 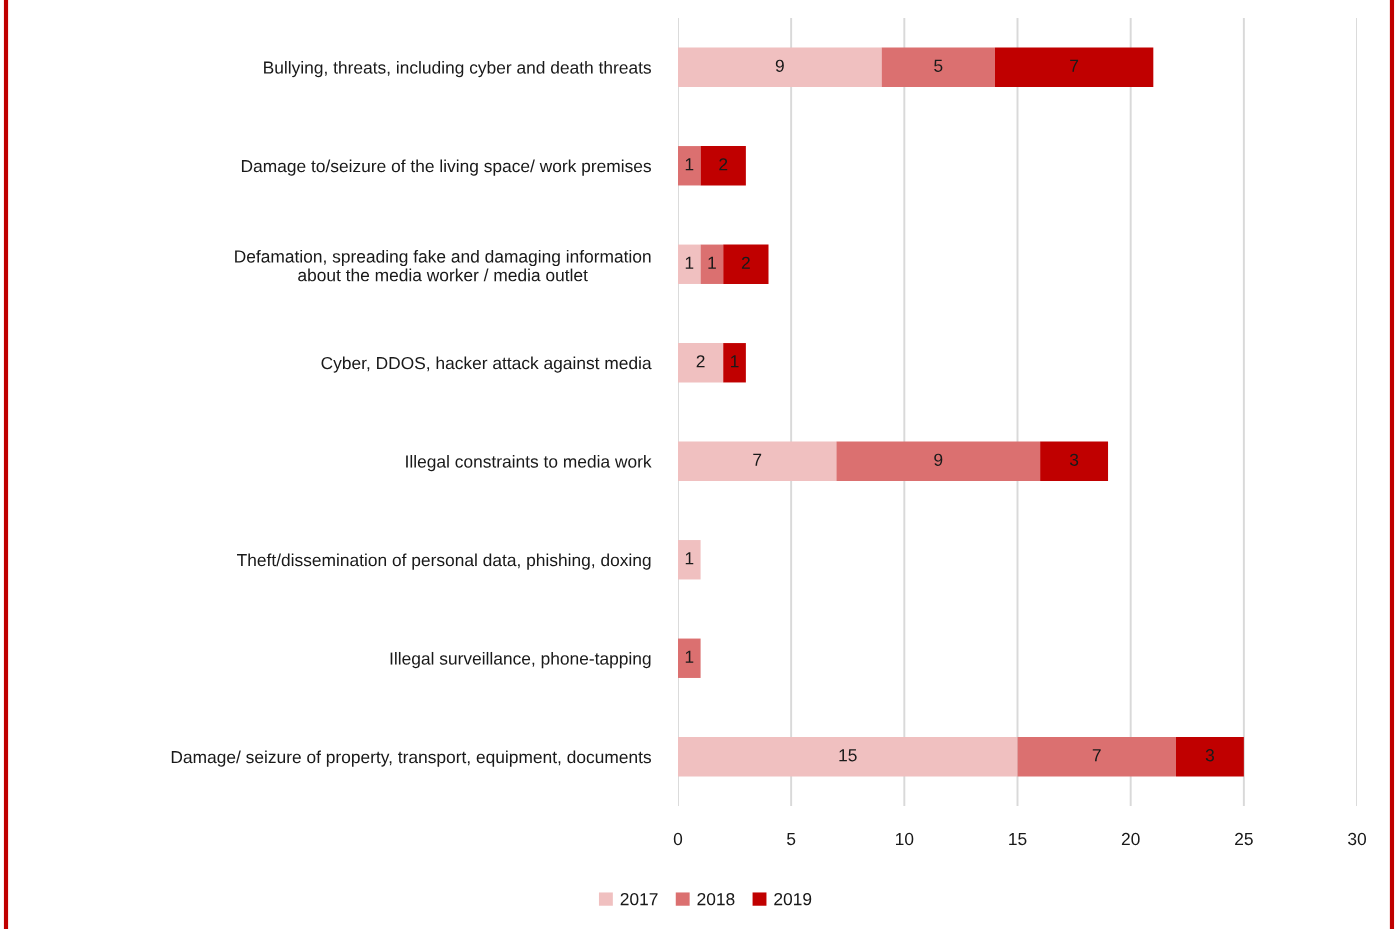 I want to click on legend-label: 2017, so click(x=639, y=899).